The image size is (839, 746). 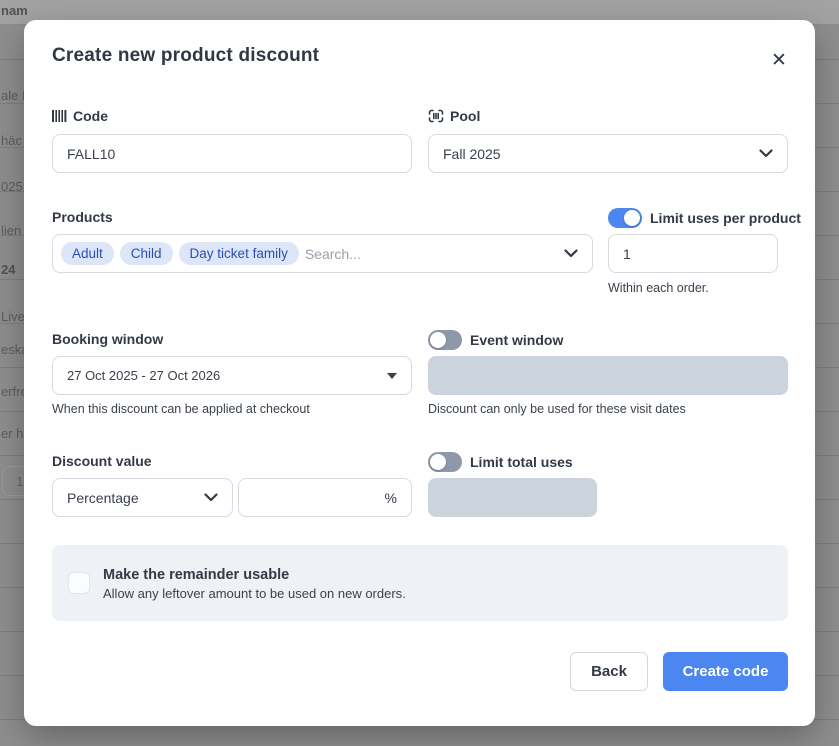 What do you see at coordinates (59, 116) in the screenshot?
I see `barcode-icon` at bounding box center [59, 116].